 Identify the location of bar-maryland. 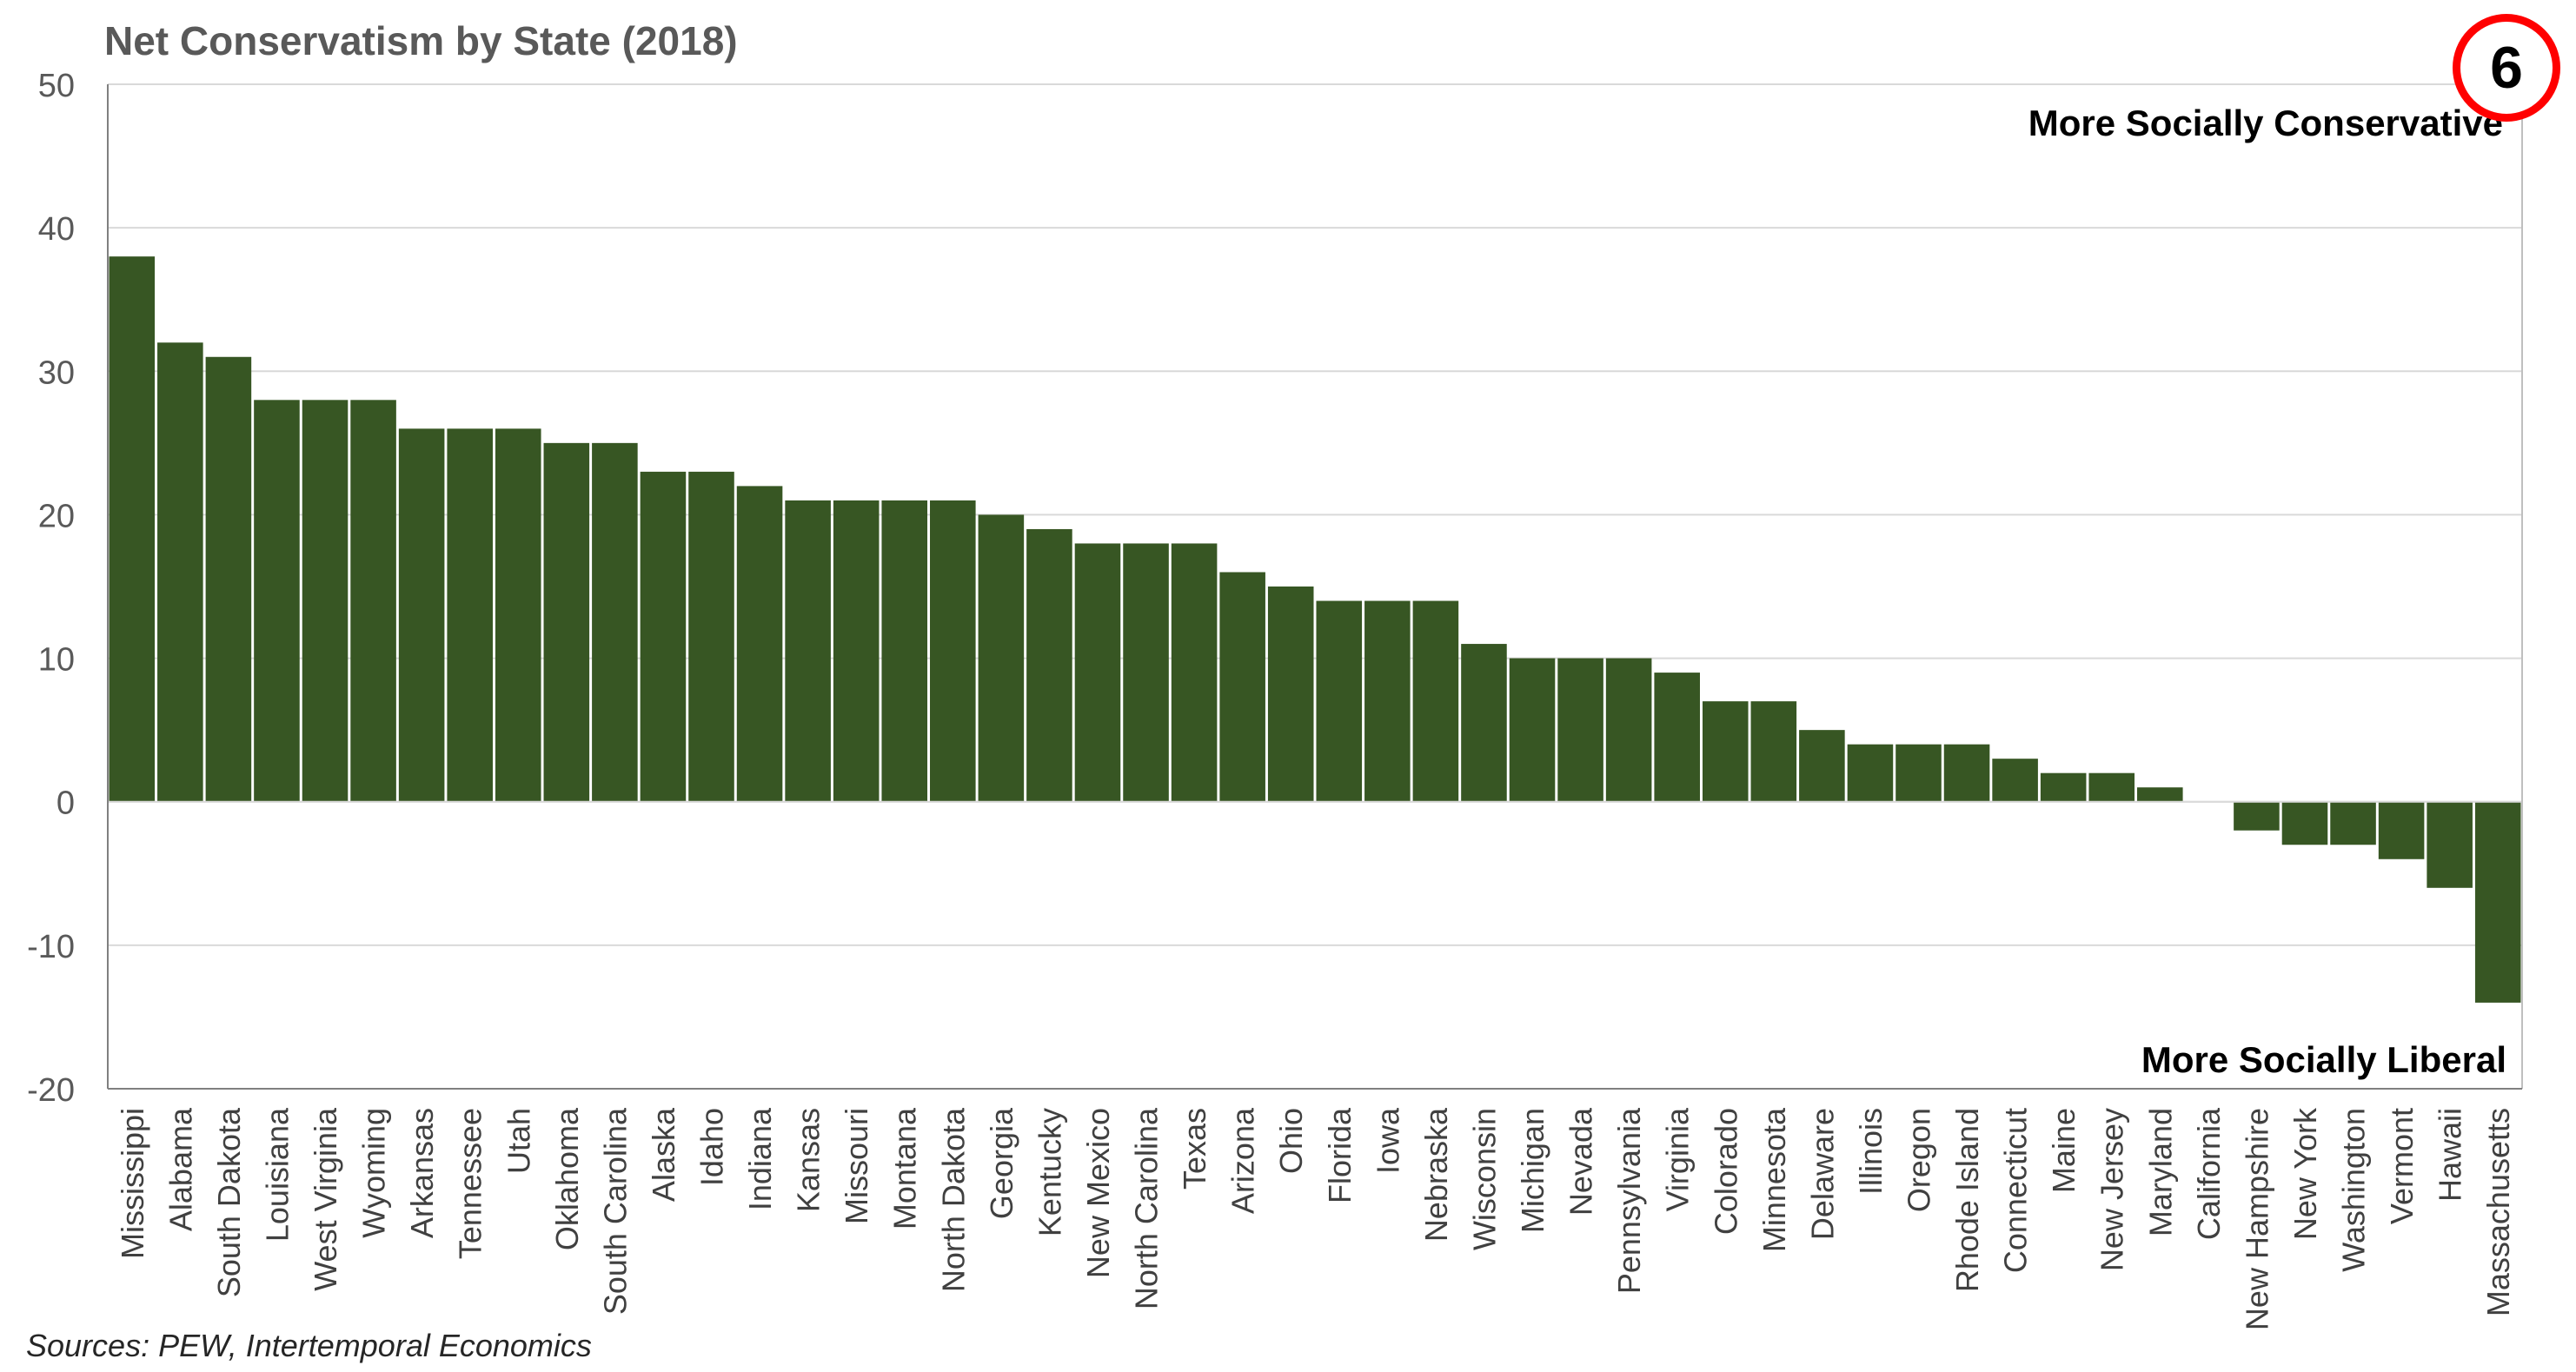
(2160, 794).